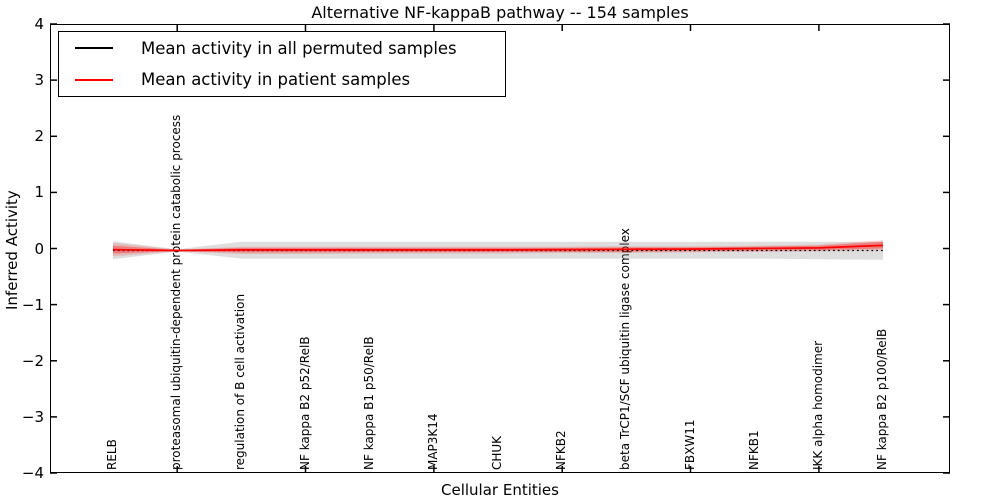  Describe the element at coordinates (500, 490) in the screenshot. I see `x-axis-label: Cellular Entities` at that location.